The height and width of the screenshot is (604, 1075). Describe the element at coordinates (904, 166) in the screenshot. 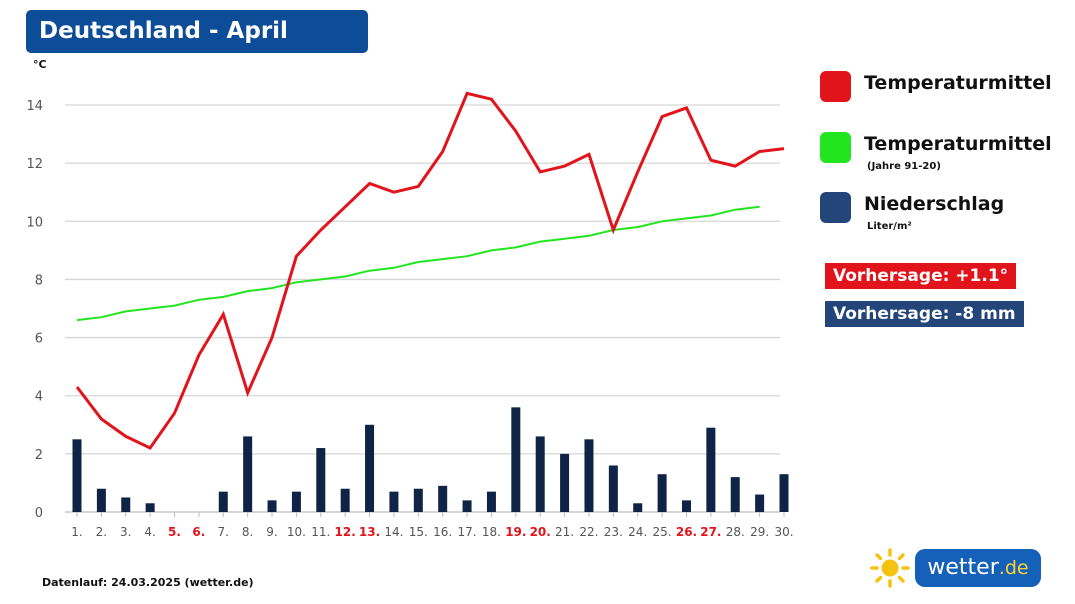

I see `legend-sublabel: (Jahre 91-20)` at that location.